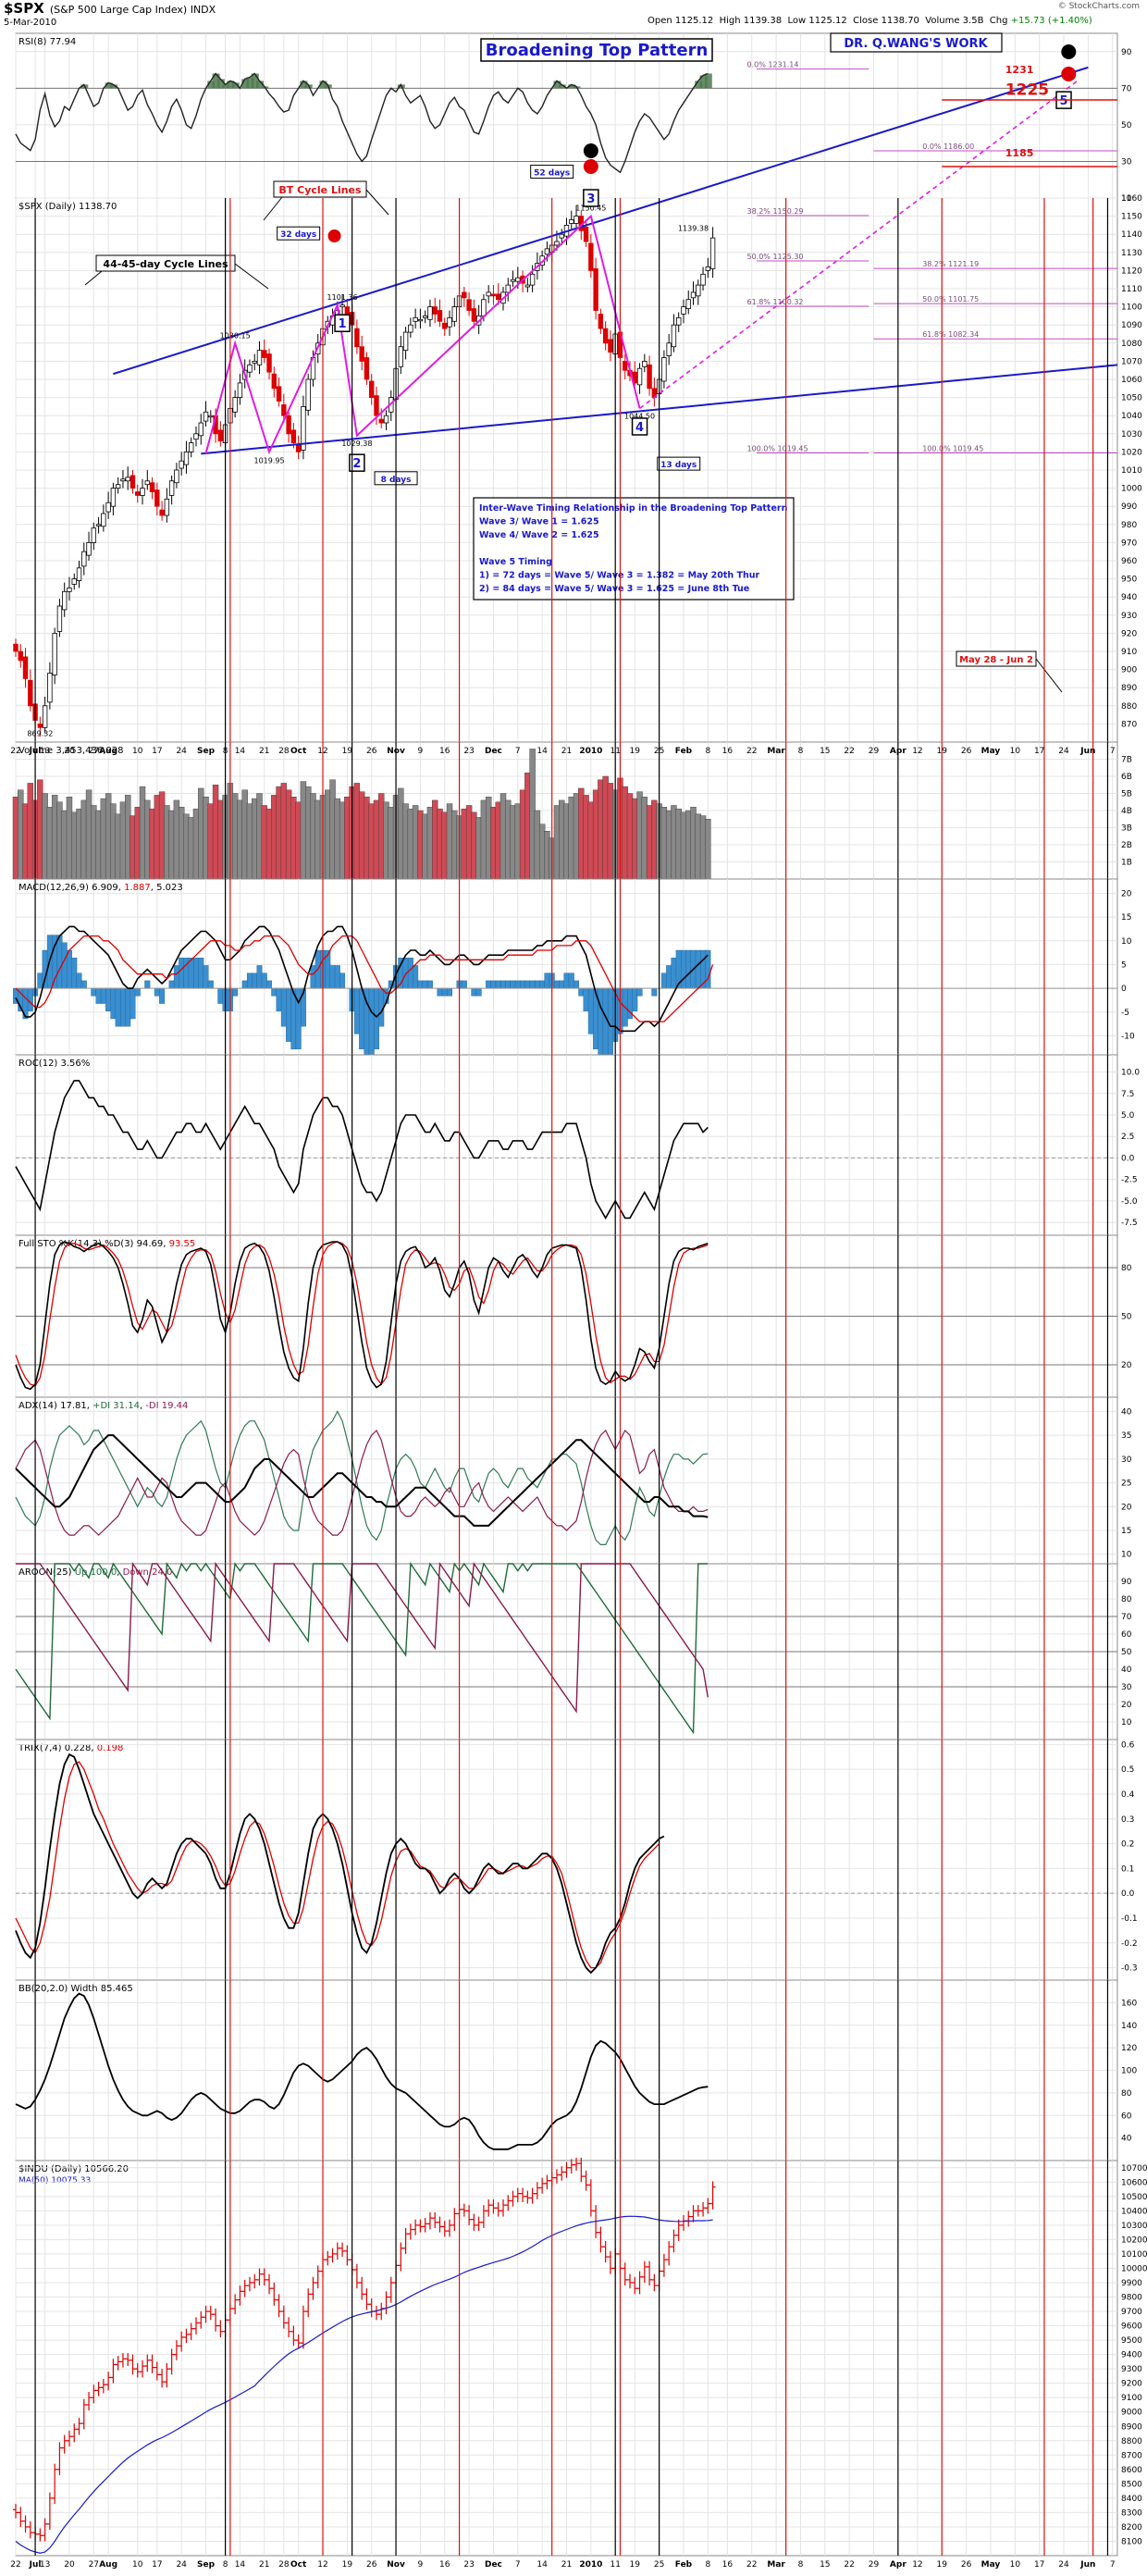  What do you see at coordinates (1127, 777) in the screenshot?
I see `volume-tick-label: 6B` at bounding box center [1127, 777].